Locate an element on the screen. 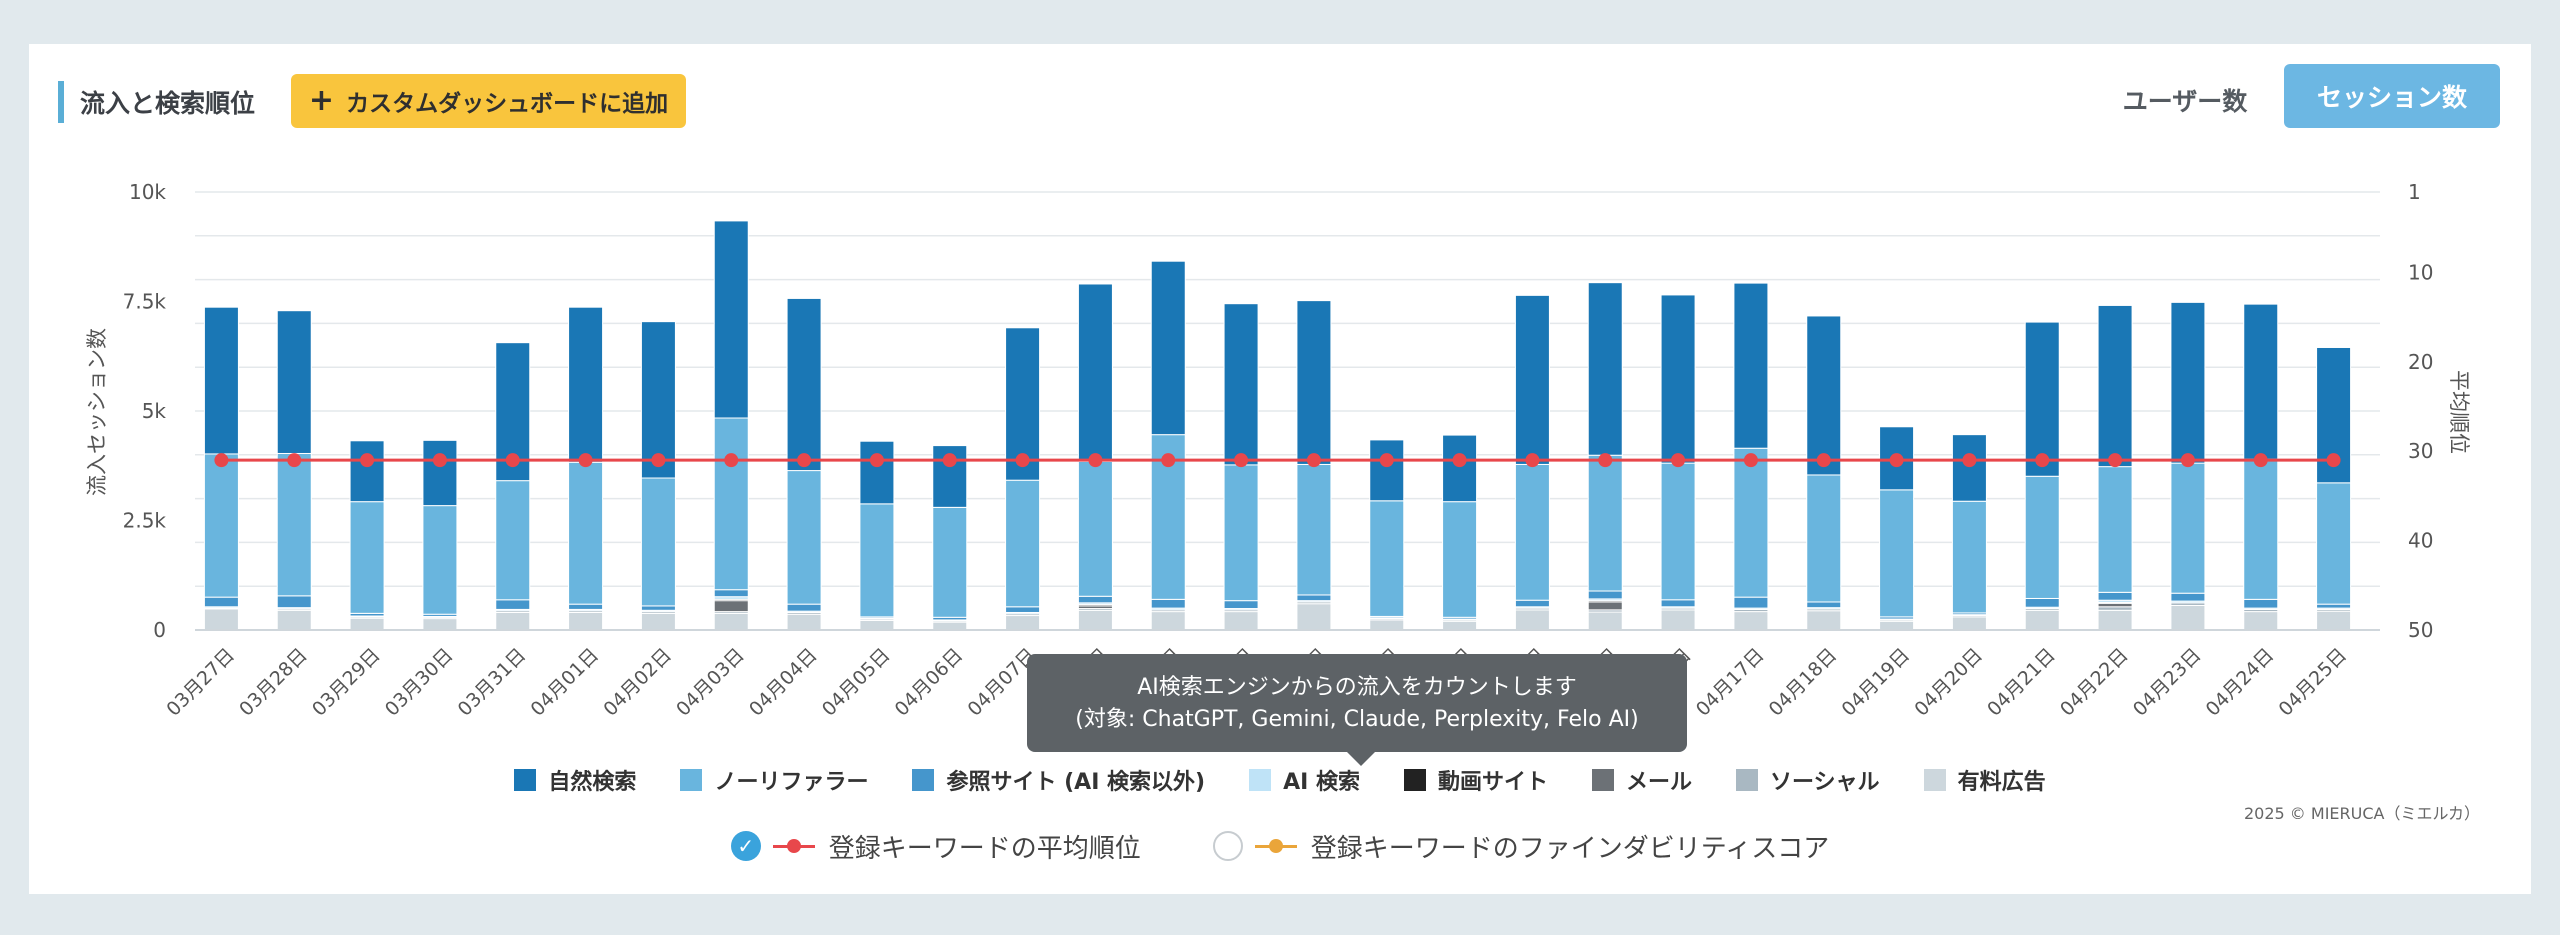 This screenshot has width=2560, height=935. legend-label: 動画サイト is located at coordinates (1492, 782).